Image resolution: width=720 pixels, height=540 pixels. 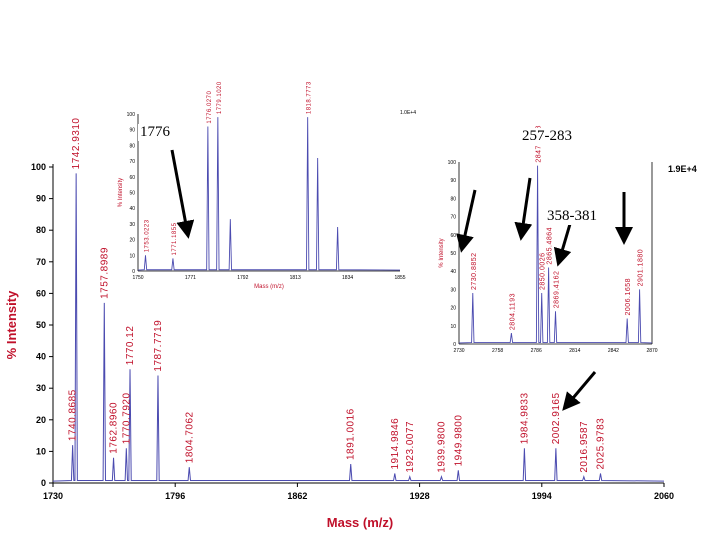 I want to click on callout-inset1-label: 1776, so click(x=155, y=132).